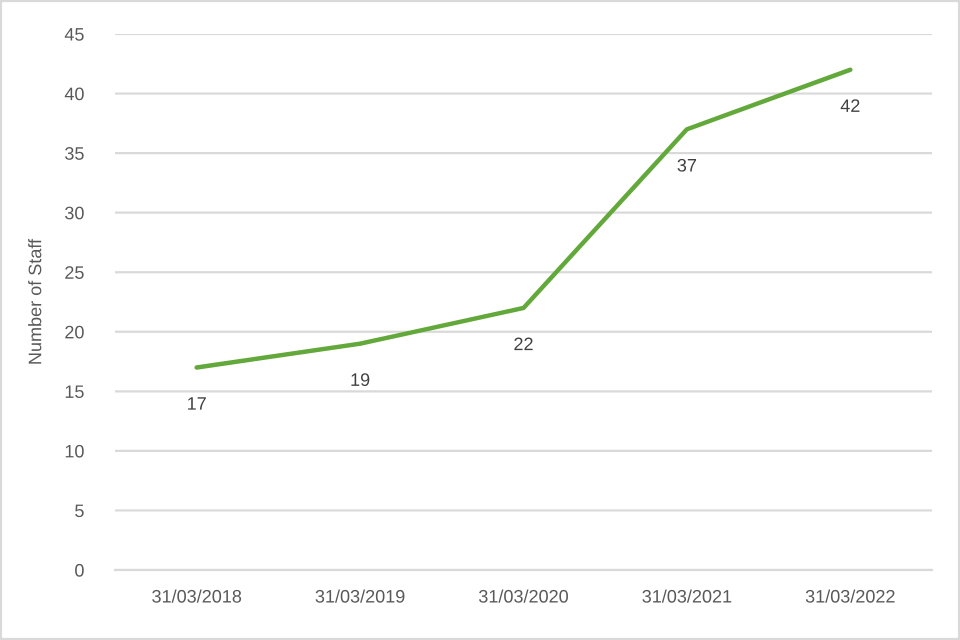  What do you see at coordinates (197, 403) in the screenshot?
I see `data-label: 17` at bounding box center [197, 403].